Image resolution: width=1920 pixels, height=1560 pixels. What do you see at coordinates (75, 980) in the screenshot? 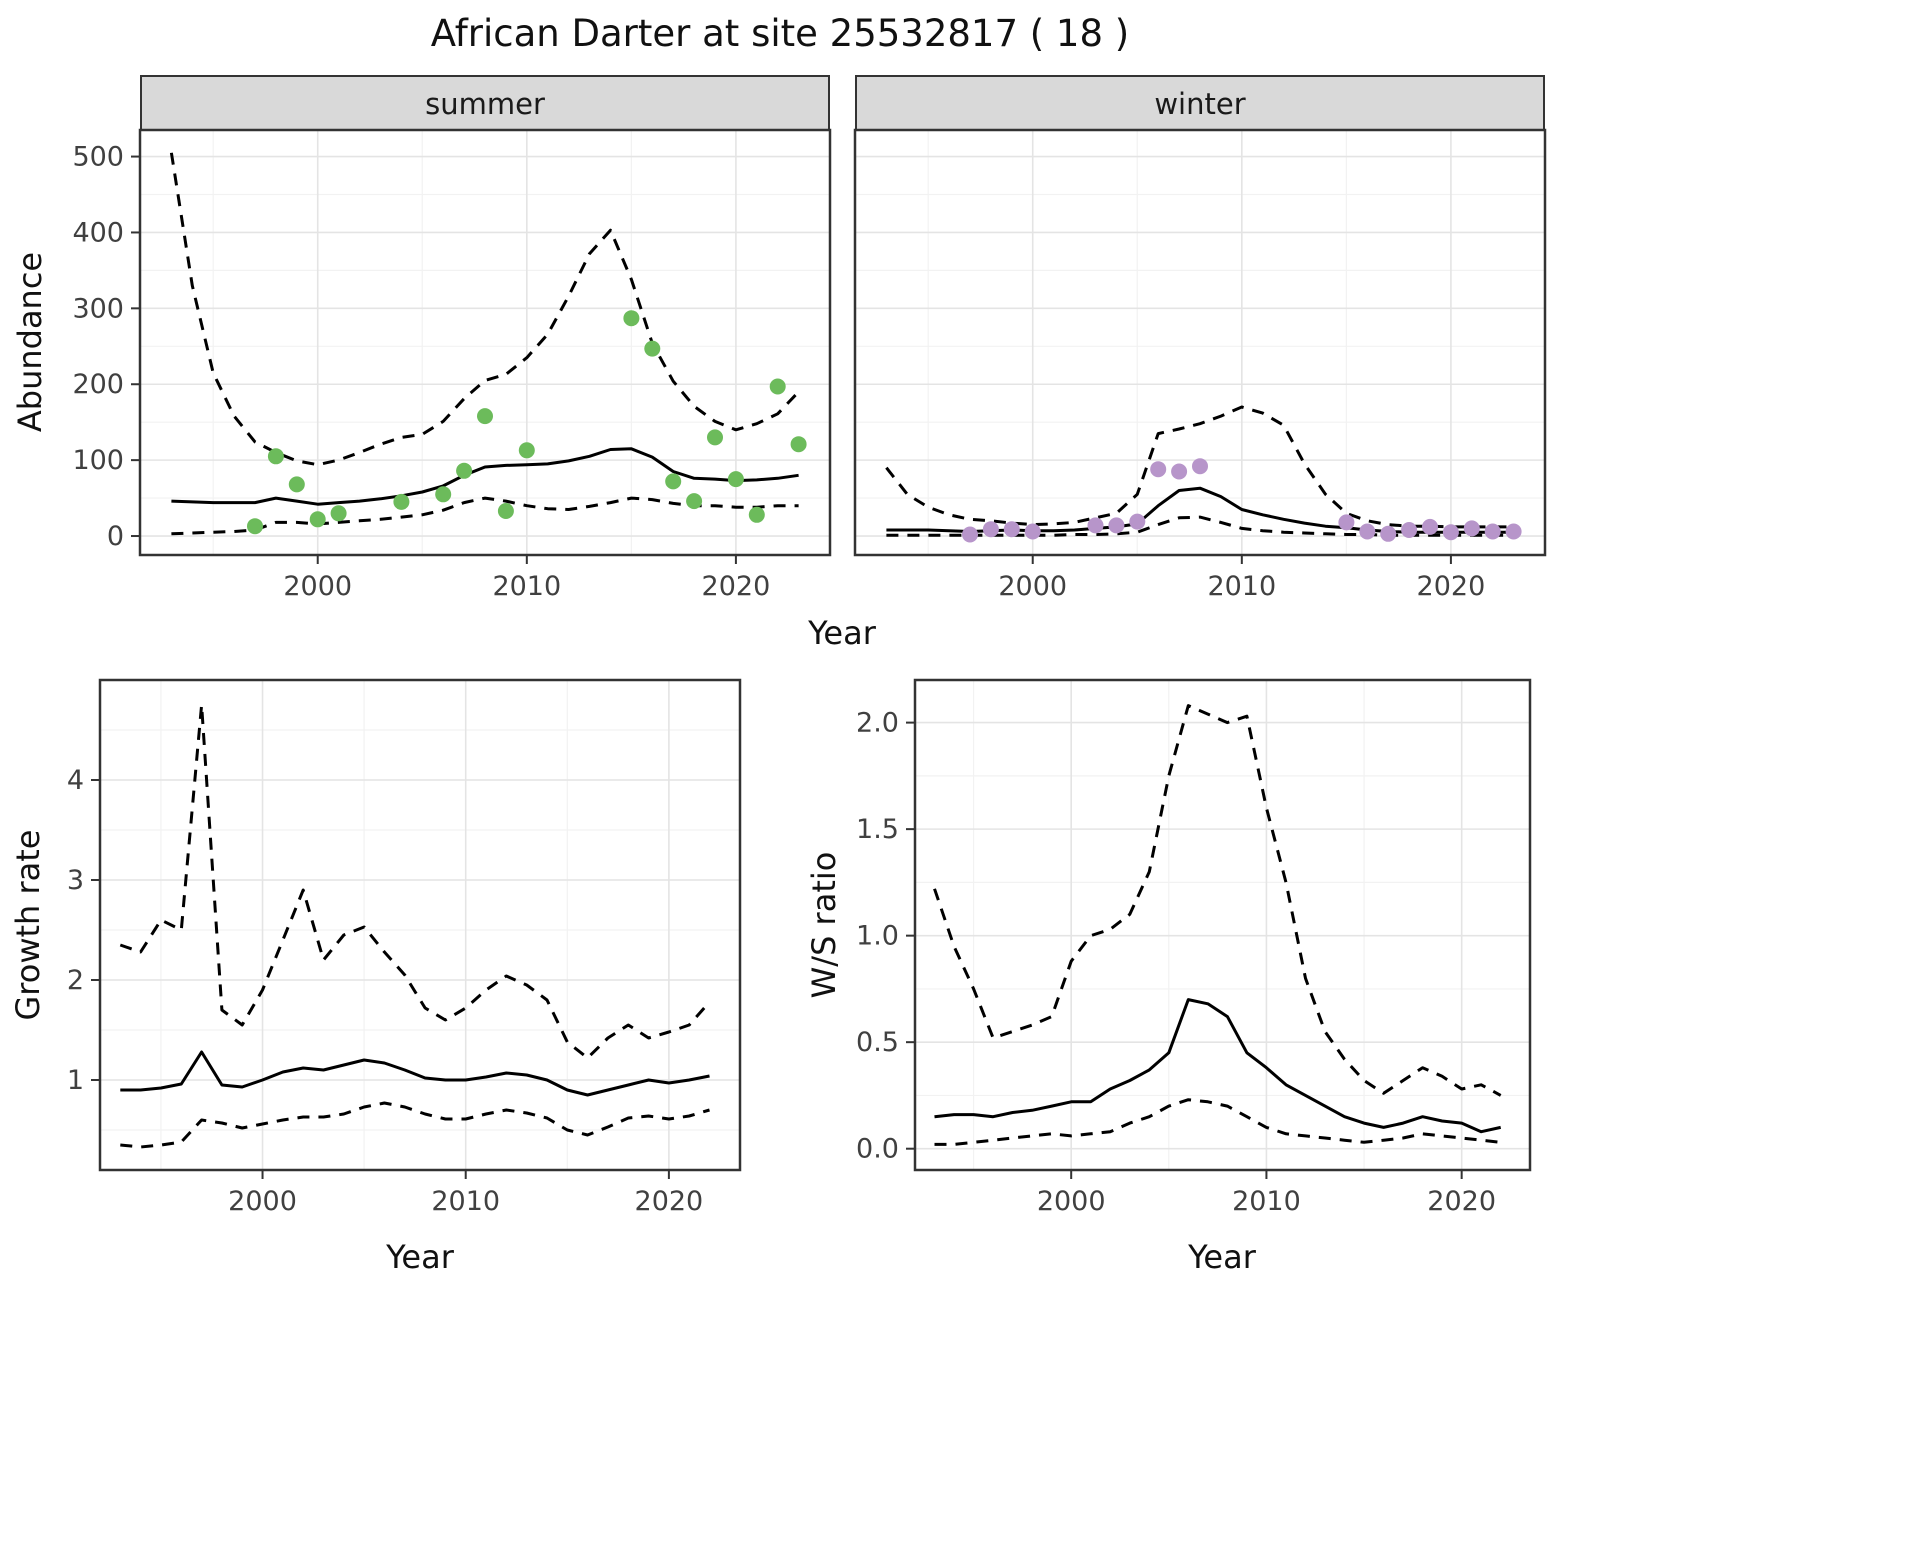
I see `svg-text: 2` at bounding box center [75, 980].